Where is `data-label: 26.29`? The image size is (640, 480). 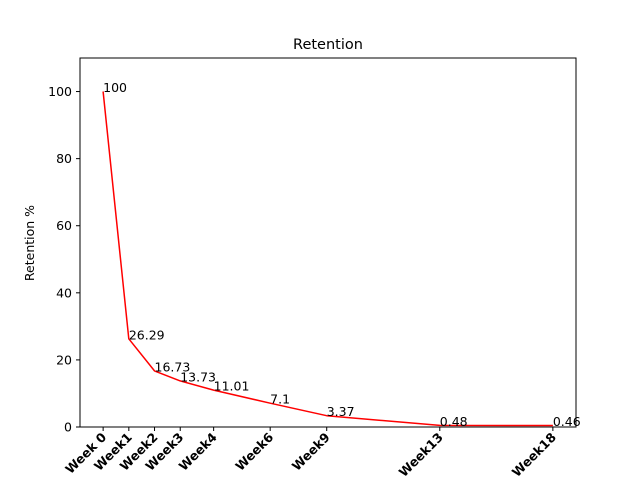 data-label: 26.29 is located at coordinates (147, 334).